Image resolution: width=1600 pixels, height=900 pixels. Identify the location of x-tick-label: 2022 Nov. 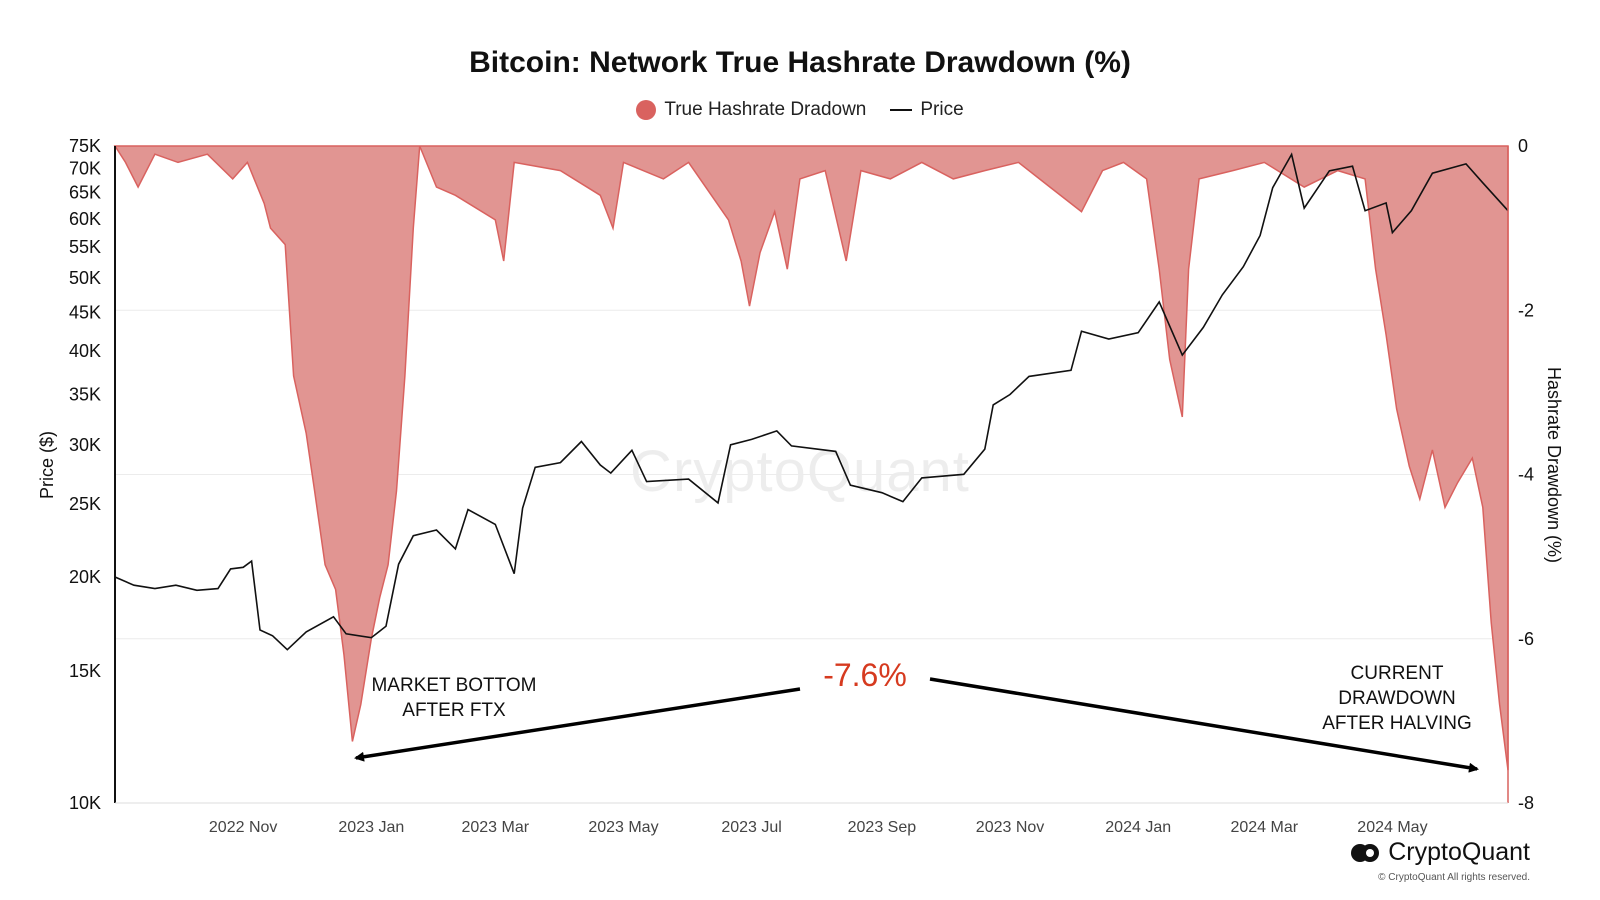
(243, 827).